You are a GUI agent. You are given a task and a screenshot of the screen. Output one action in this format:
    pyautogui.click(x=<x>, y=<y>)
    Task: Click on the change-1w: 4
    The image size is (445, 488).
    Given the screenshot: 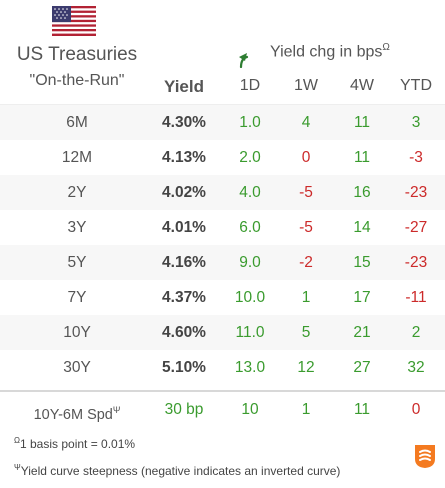 What is the action you would take?
    pyautogui.click(x=306, y=122)
    